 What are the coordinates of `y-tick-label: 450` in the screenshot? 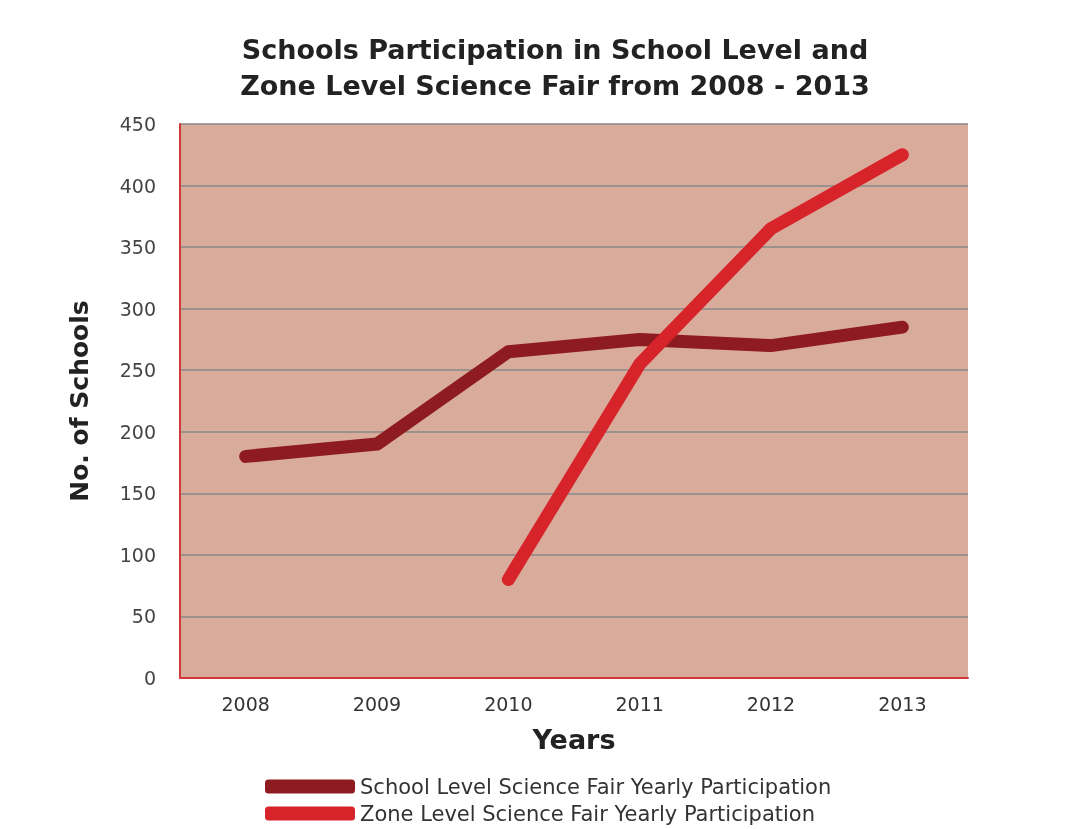 It's located at (137, 124).